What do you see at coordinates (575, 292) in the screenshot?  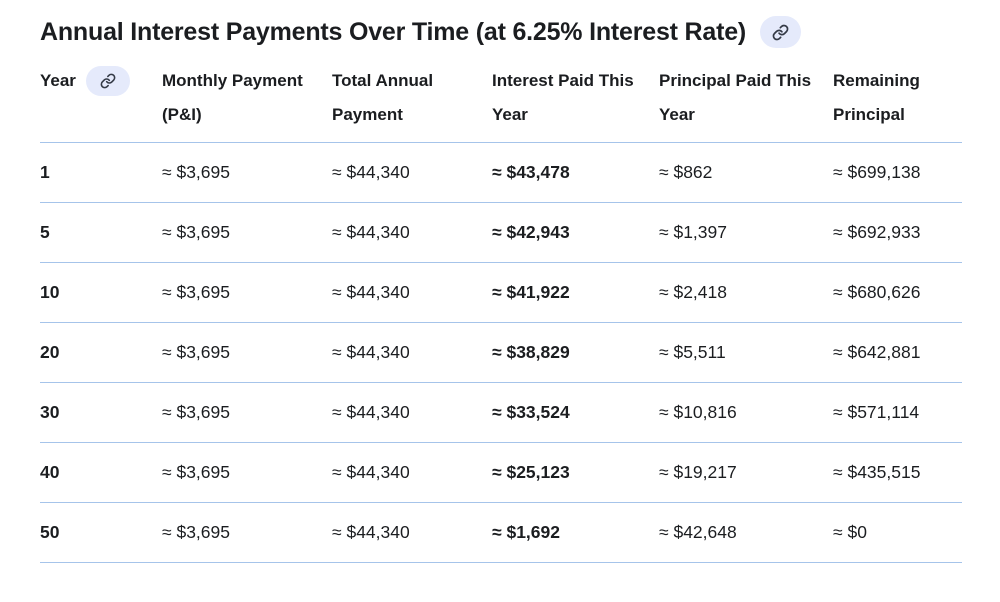 I see `cell-interest: ≈ $41,922` at bounding box center [575, 292].